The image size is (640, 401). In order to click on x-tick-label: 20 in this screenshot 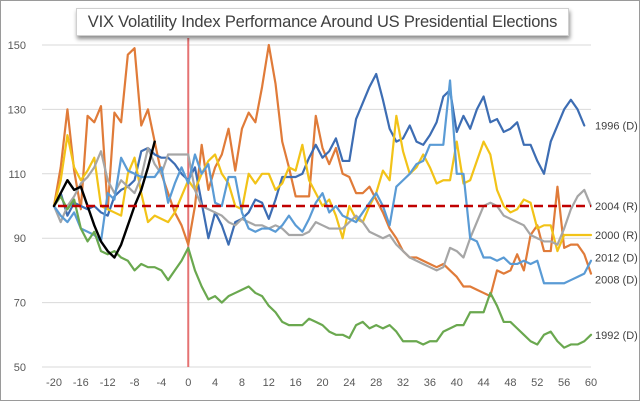, I will do `click(322, 383)`.